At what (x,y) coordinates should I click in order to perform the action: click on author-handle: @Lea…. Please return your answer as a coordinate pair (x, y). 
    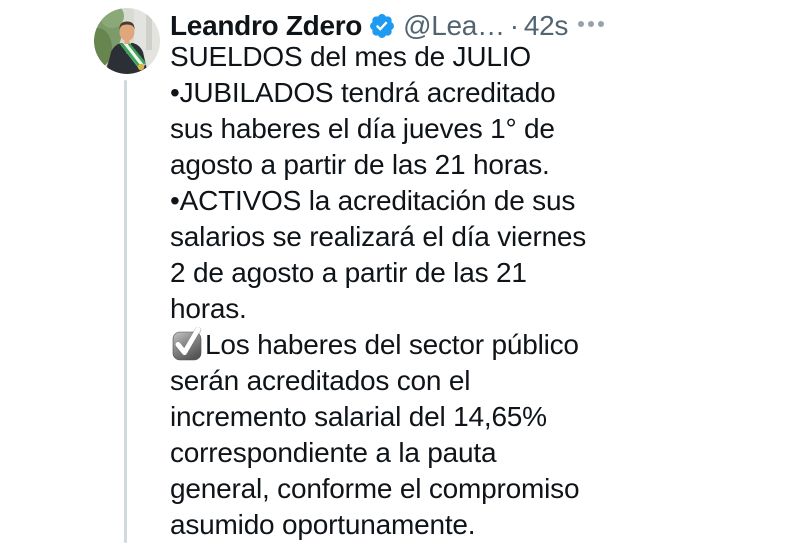
    Looking at the image, I should click on (454, 25).